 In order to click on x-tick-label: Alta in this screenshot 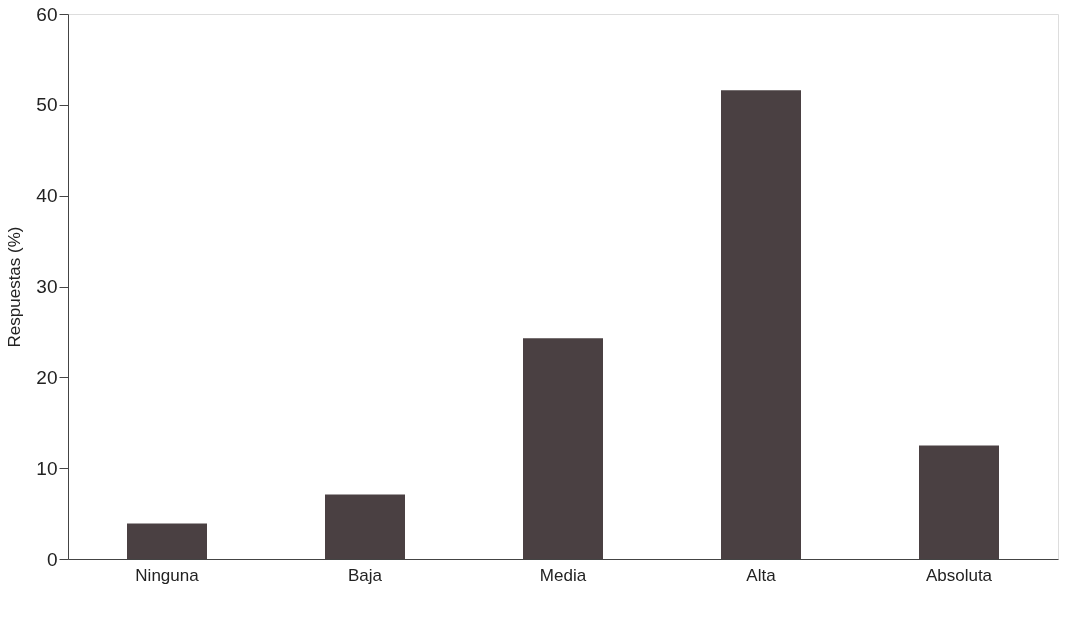, I will do `click(761, 575)`.